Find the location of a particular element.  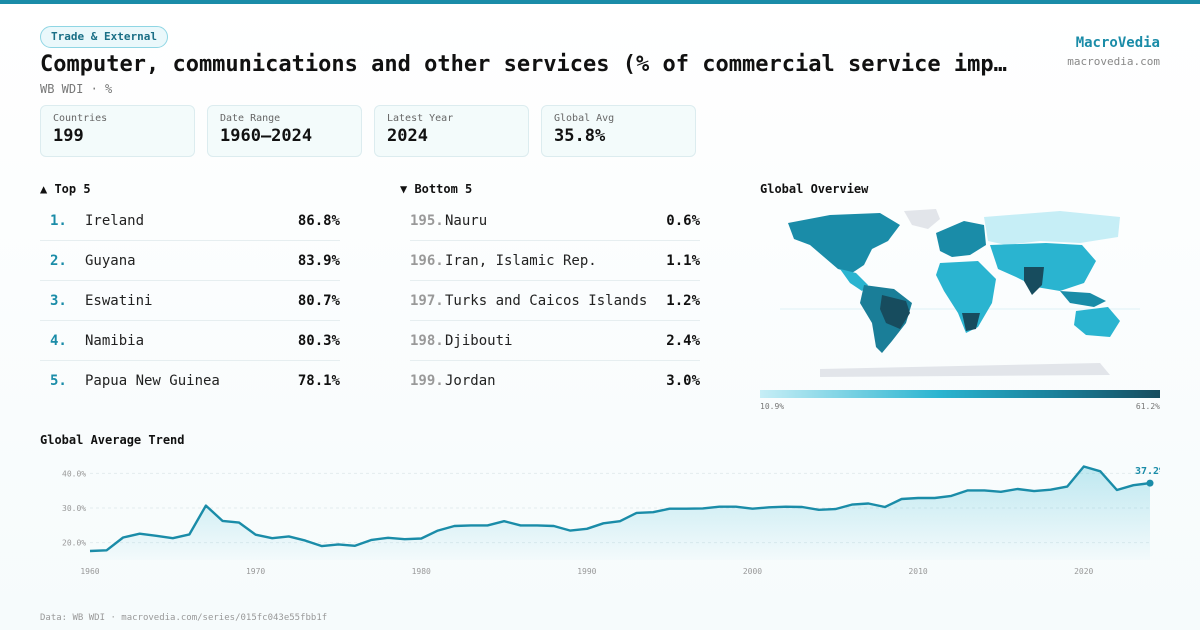

rank-number: 197. is located at coordinates (427, 300).